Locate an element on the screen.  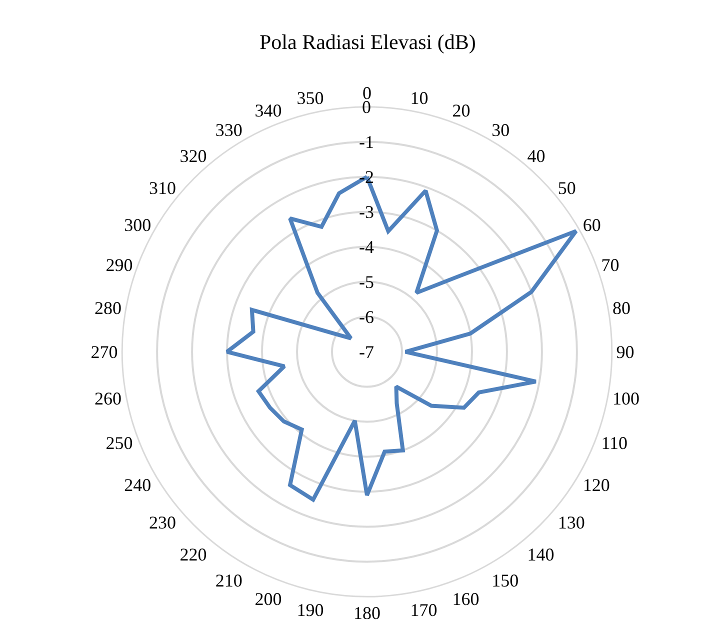
spoke-label: 240 is located at coordinates (138, 484).